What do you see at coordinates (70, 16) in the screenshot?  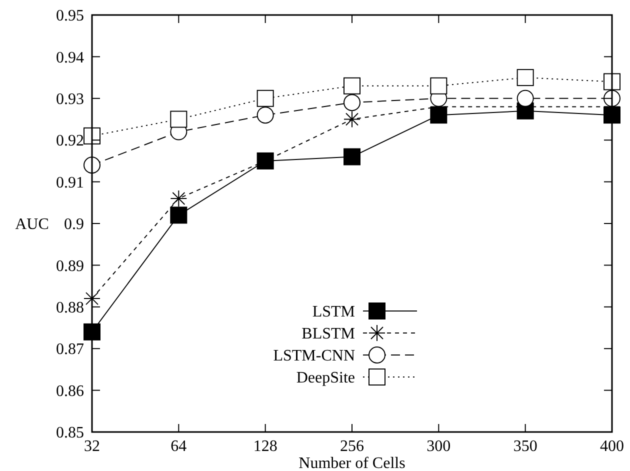 I see `y-tick-label: 0.95` at bounding box center [70, 16].